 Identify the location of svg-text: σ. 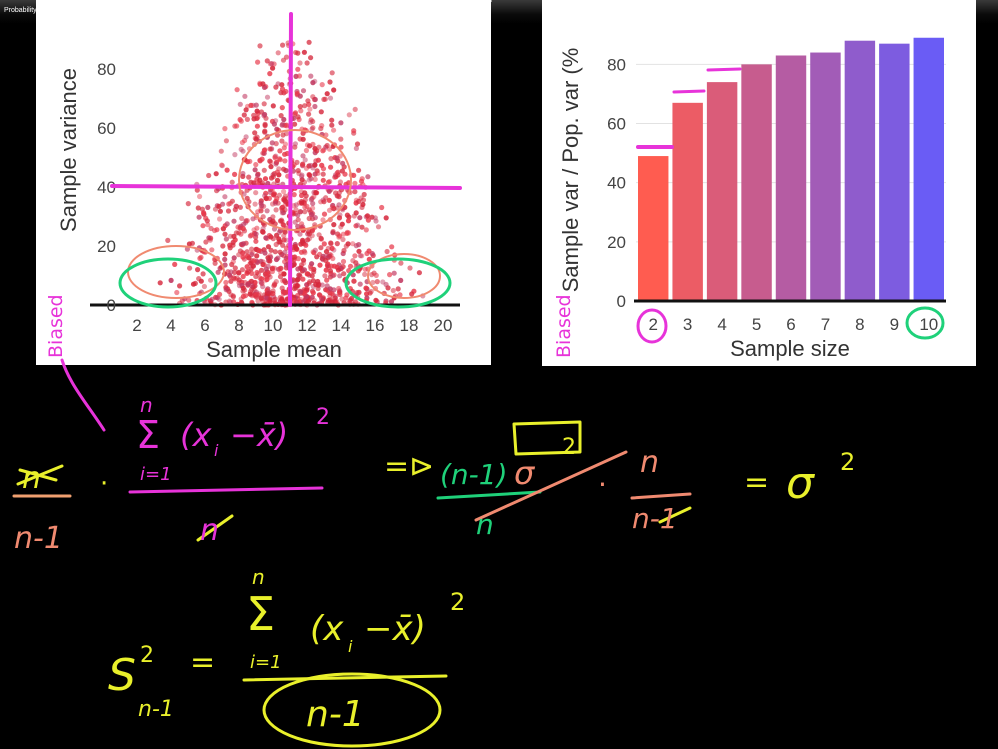
(800, 483).